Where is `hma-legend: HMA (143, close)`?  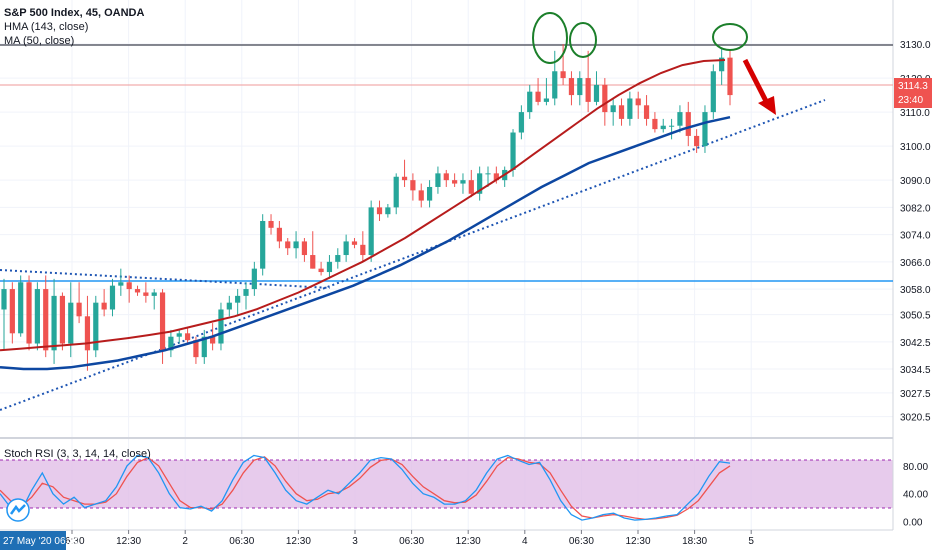
hma-legend: HMA (143, close) is located at coordinates (46, 27).